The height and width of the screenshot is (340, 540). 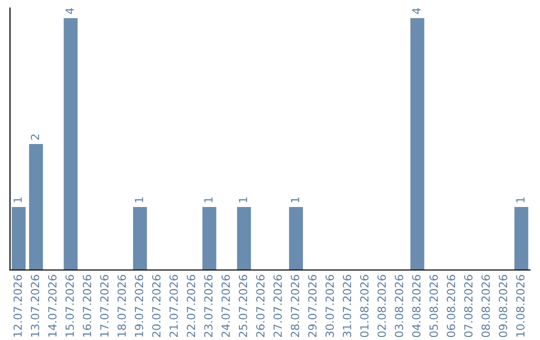 What do you see at coordinates (329, 305) in the screenshot?
I see `x-tick-label: 30.07.2026` at bounding box center [329, 305].